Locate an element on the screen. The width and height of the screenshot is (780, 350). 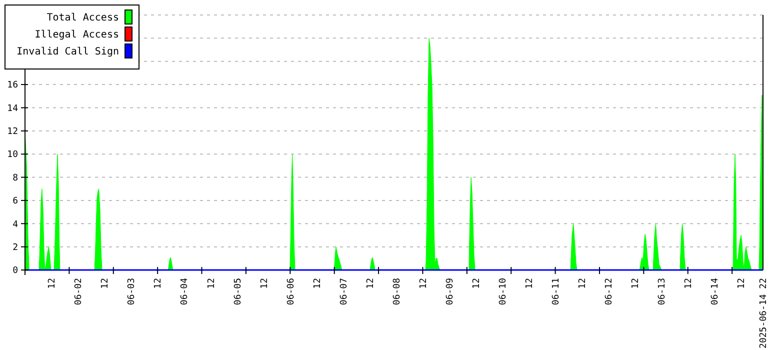
x-tick-label: 06-11 is located at coordinates (556, 292).